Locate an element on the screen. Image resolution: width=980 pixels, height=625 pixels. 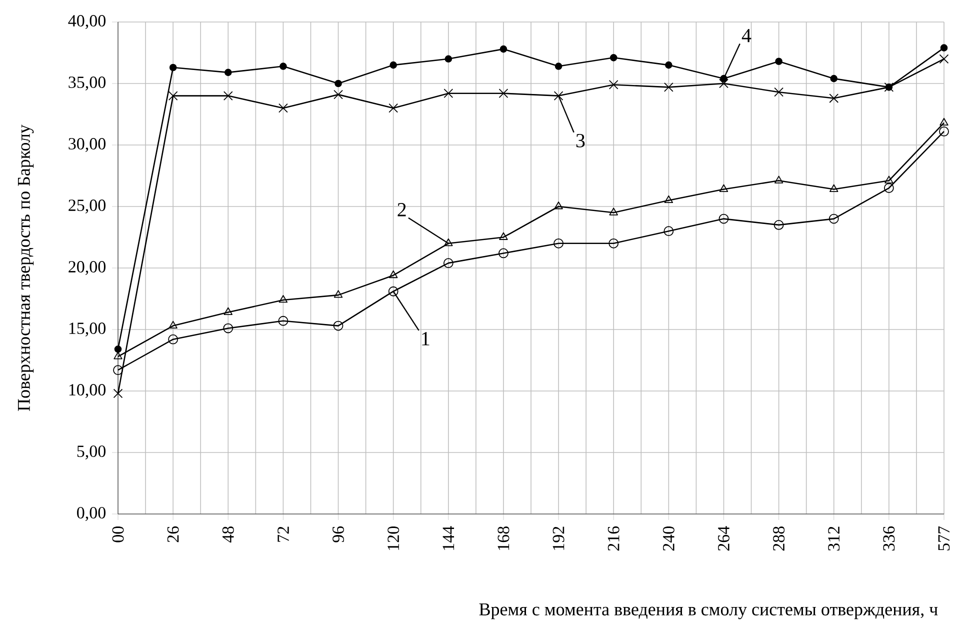
y-axis-title: Поверхностная твердость по Барколу is located at coordinates (26, 268).